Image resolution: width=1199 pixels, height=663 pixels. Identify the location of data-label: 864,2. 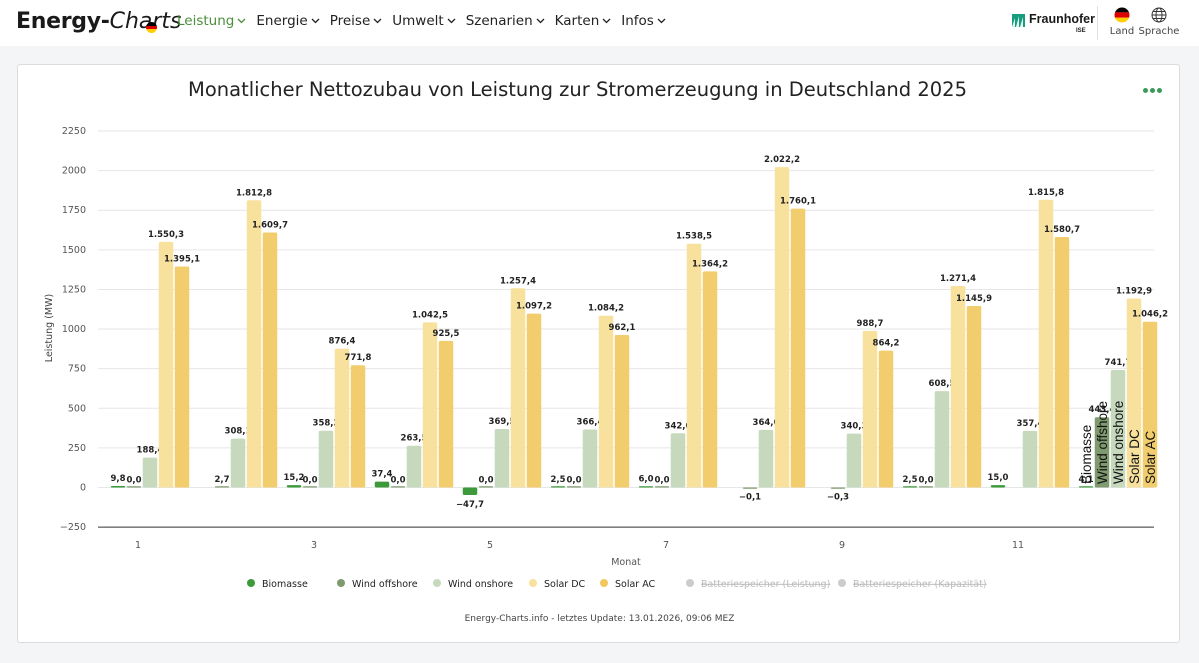
(886, 344).